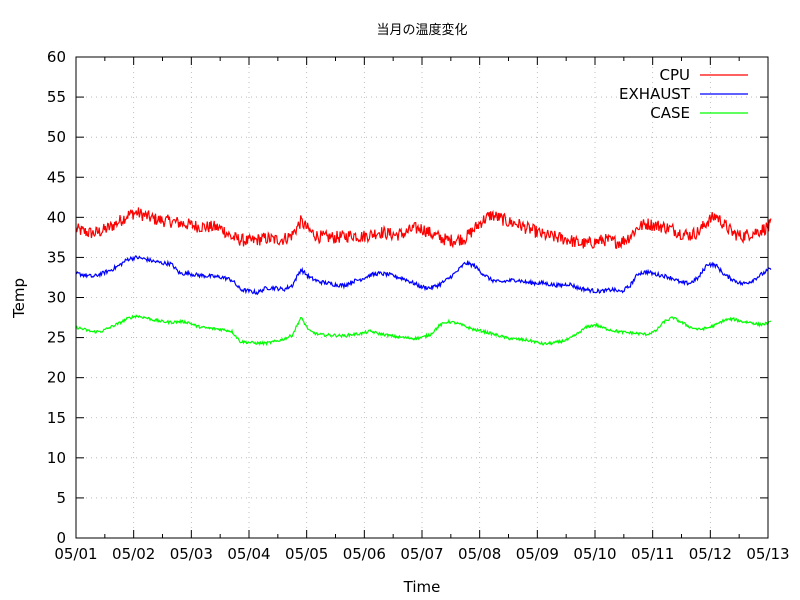 The image size is (800, 600). I want to click on y-tick-label: 45, so click(56, 177).